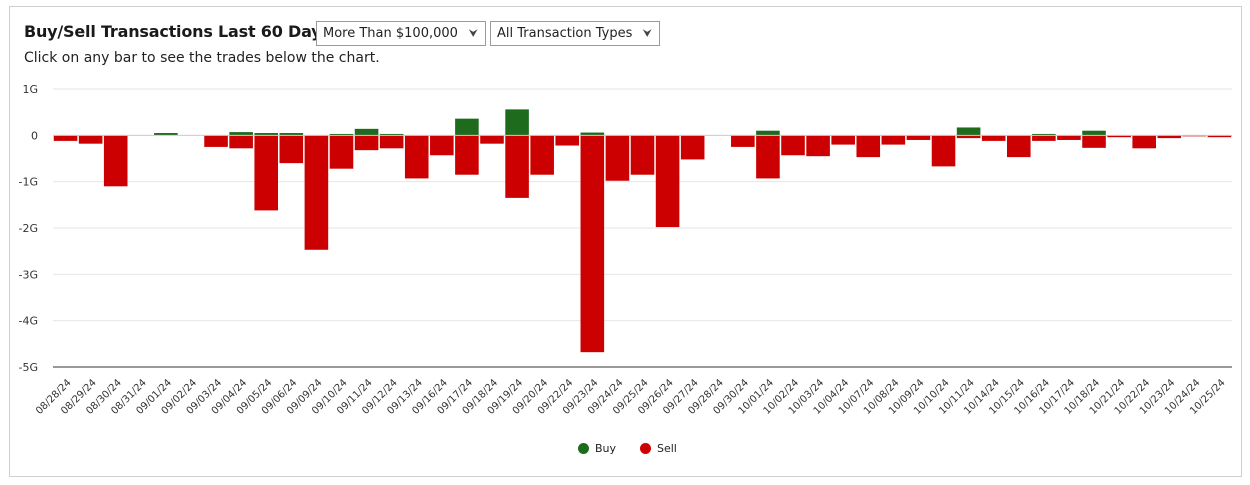 This screenshot has height=485, width=1250. I want to click on legend-buy: Buy, so click(597, 448).